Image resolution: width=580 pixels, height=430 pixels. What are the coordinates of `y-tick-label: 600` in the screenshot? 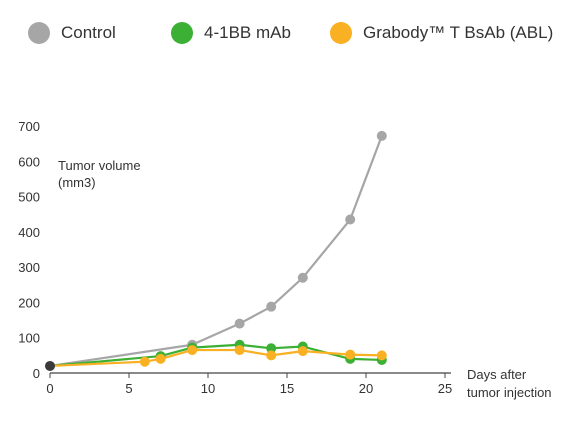 It's located at (29, 161).